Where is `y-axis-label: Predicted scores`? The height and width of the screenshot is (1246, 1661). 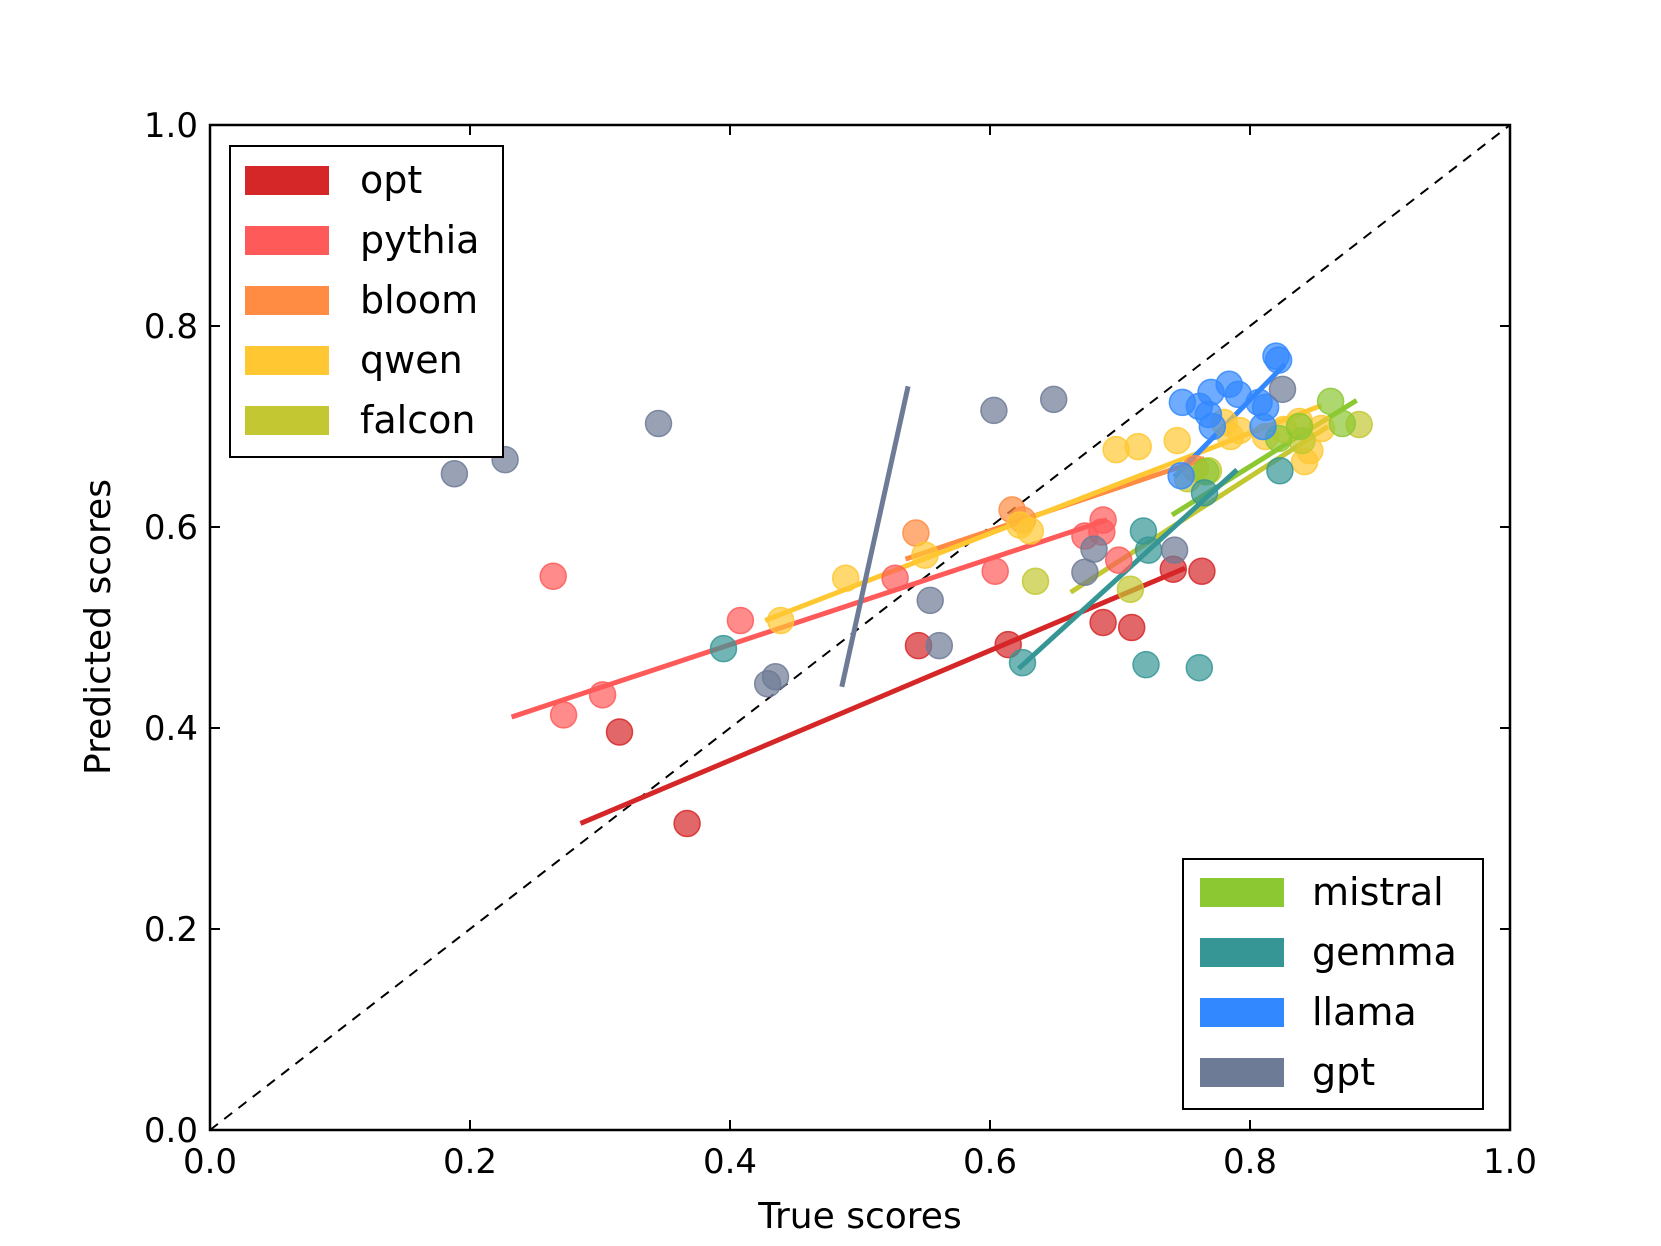
y-axis-label: Predicted scores is located at coordinates (98, 627).